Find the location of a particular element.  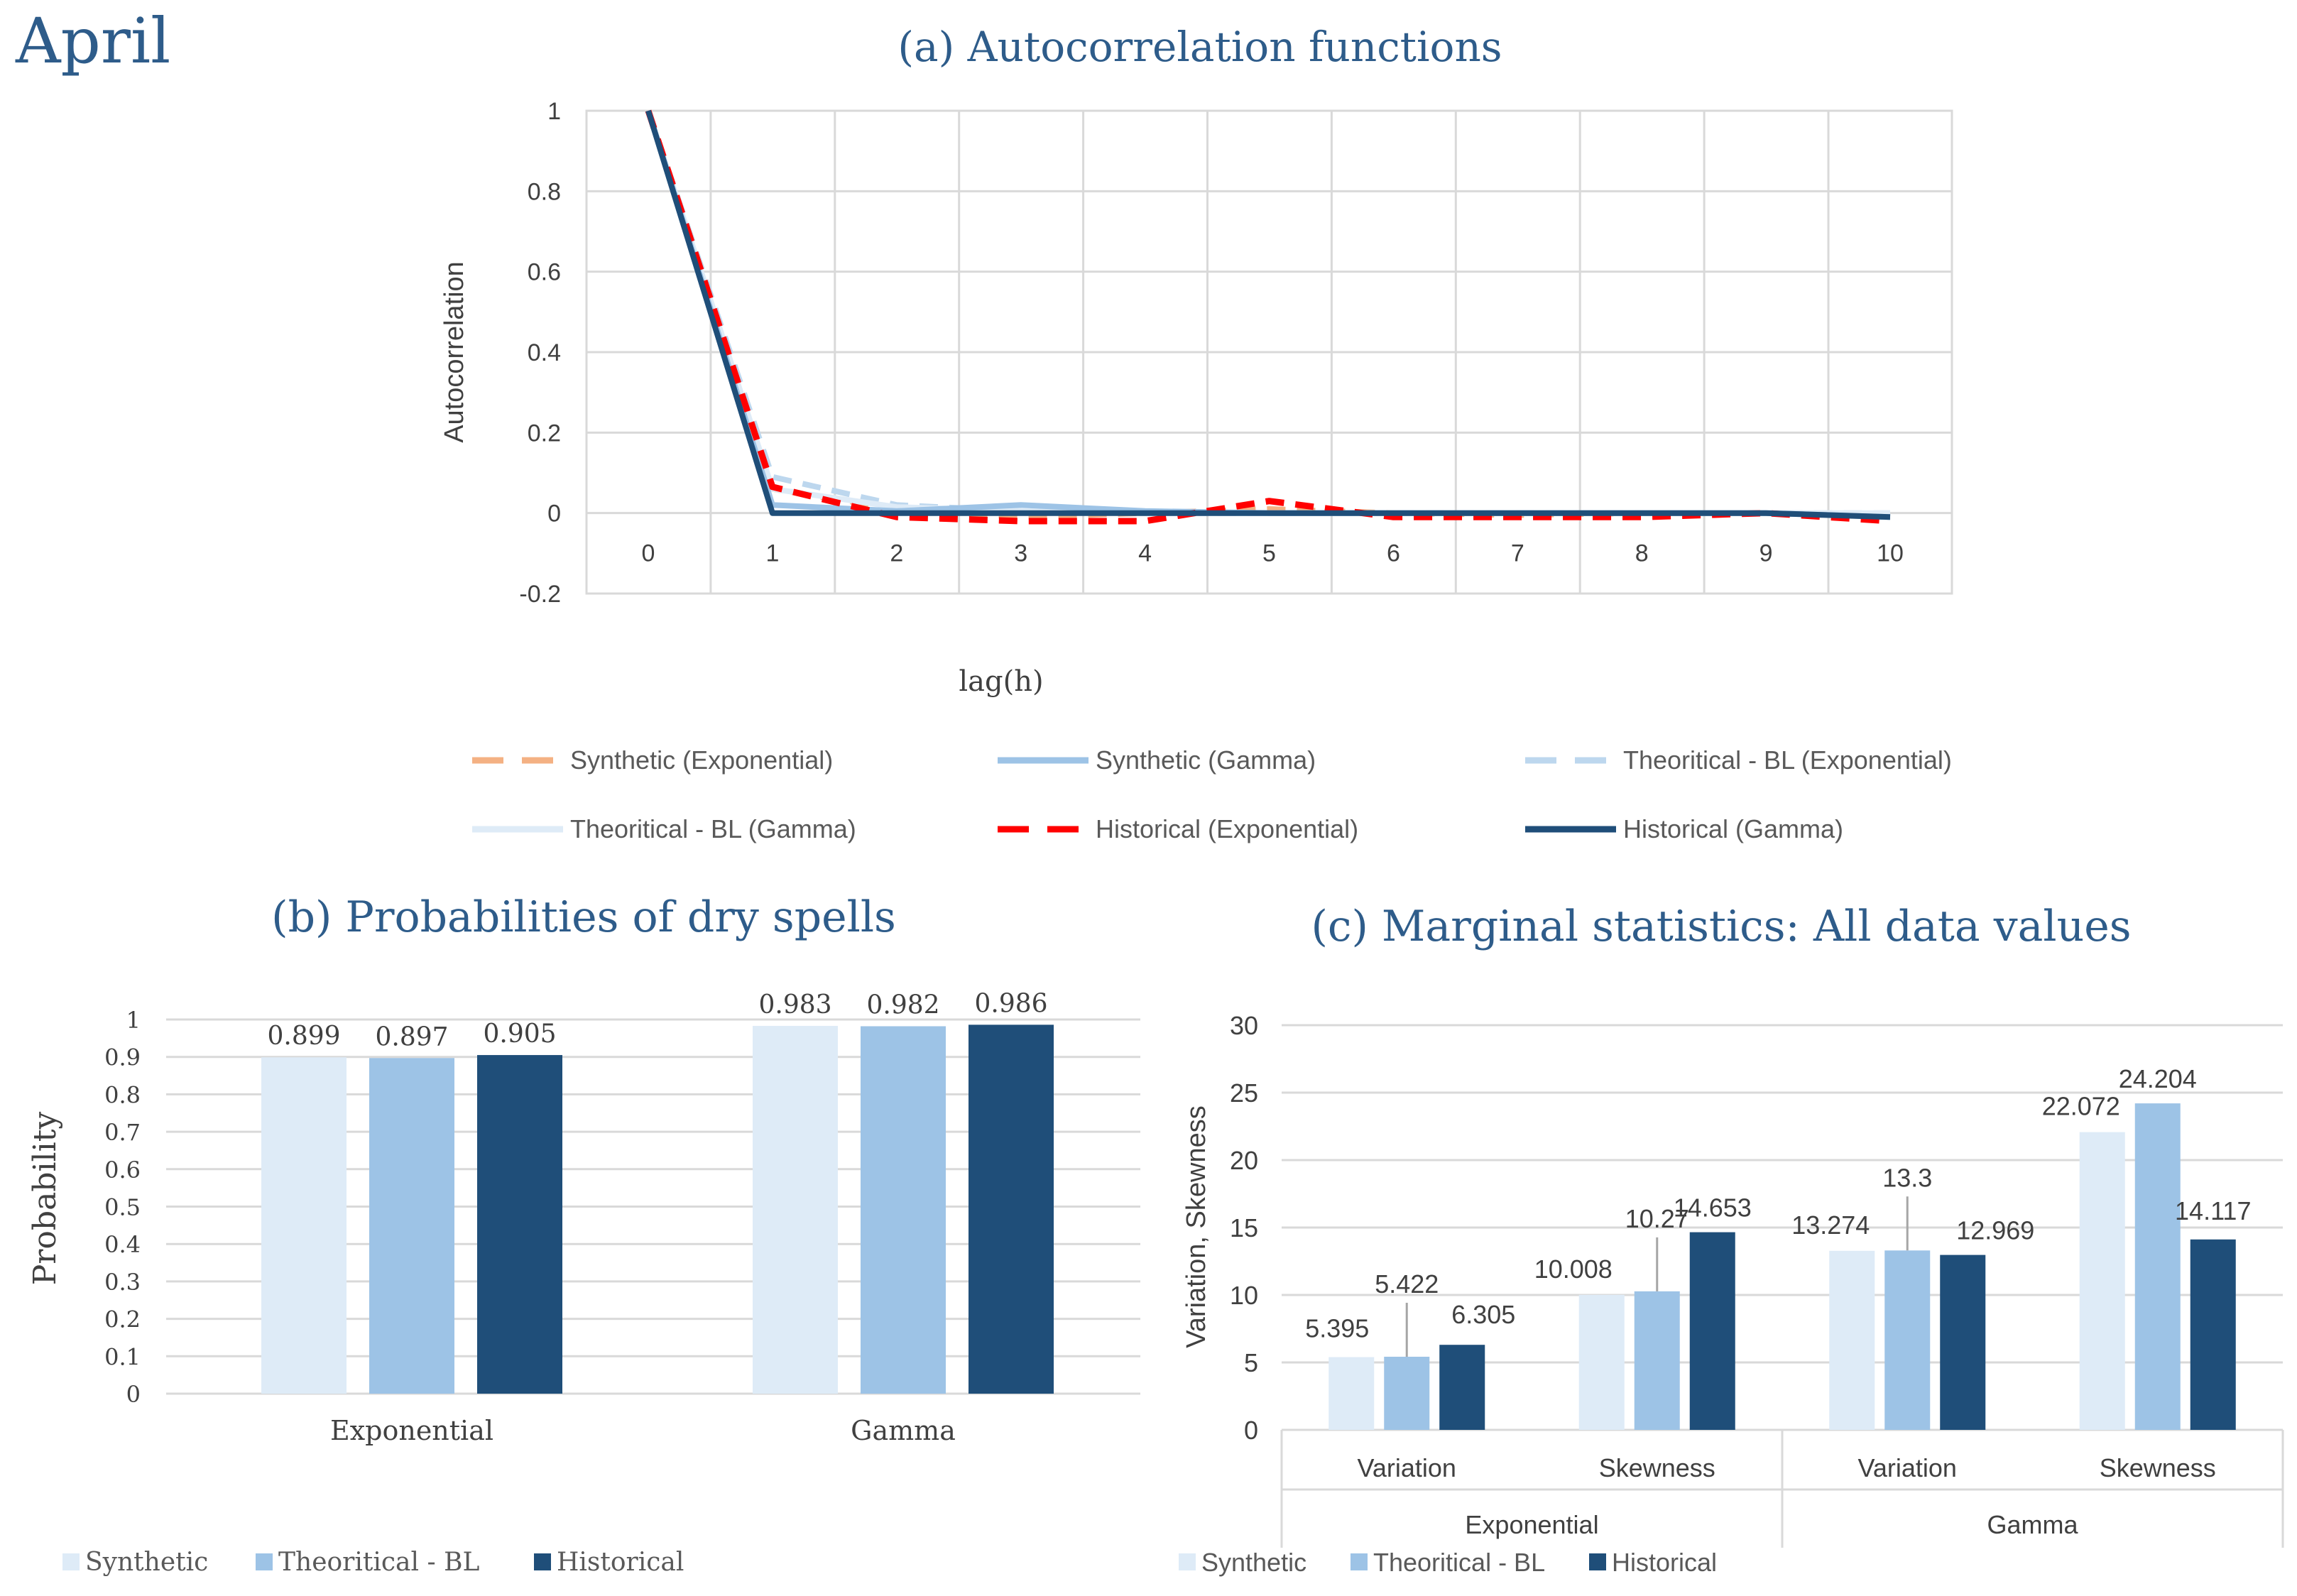

acf-xtick-label: 3 is located at coordinates (1020, 553).